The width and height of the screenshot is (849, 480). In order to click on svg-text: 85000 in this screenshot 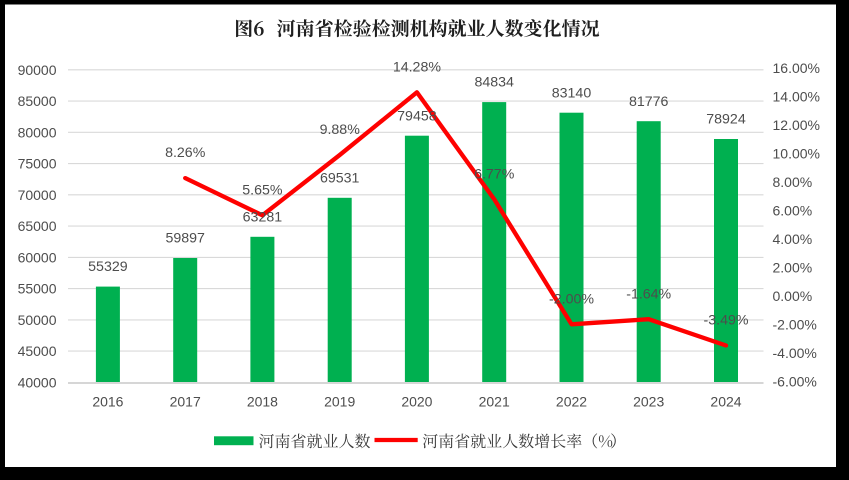, I will do `click(37, 101)`.